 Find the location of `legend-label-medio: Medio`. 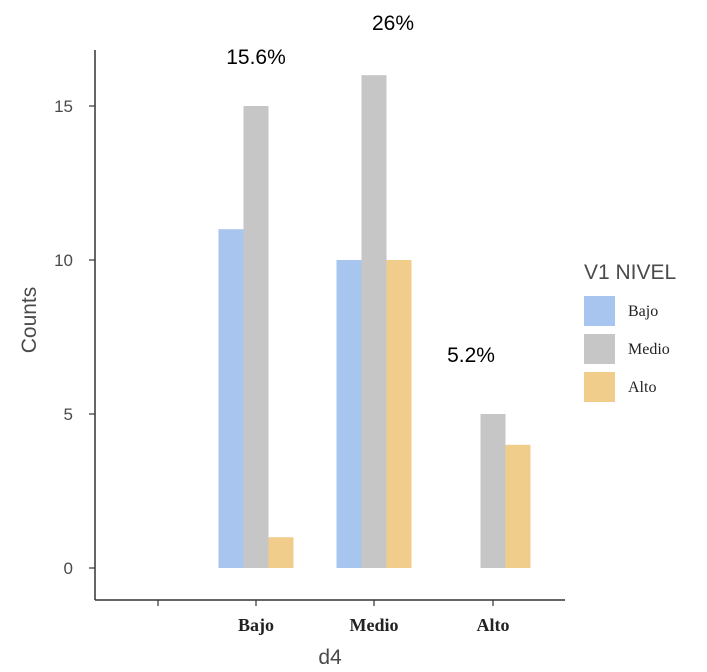

legend-label-medio: Medio is located at coordinates (649, 349).